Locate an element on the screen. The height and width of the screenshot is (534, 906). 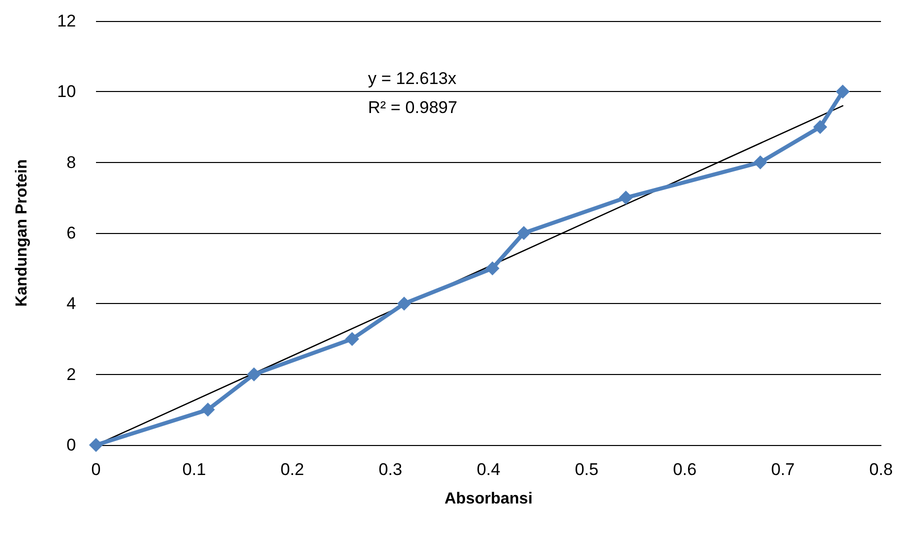
x-tick-label: 0.4 is located at coordinates (488, 469).